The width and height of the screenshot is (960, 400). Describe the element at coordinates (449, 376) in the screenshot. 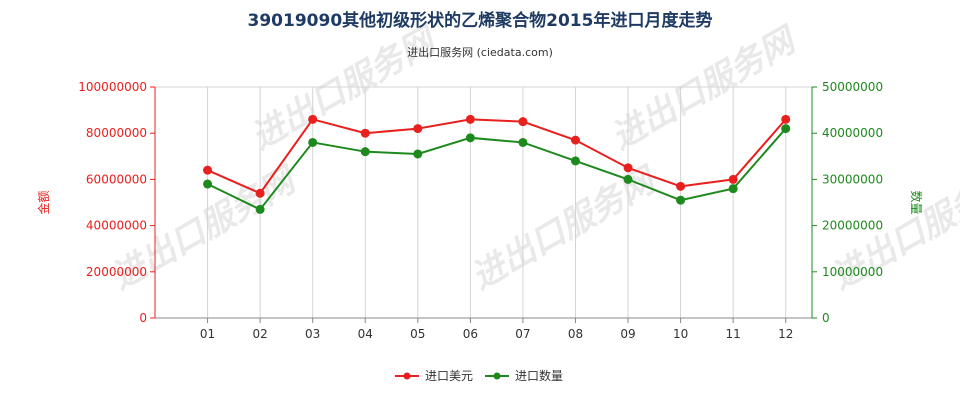

I see `legend-label: 进口美元` at that location.